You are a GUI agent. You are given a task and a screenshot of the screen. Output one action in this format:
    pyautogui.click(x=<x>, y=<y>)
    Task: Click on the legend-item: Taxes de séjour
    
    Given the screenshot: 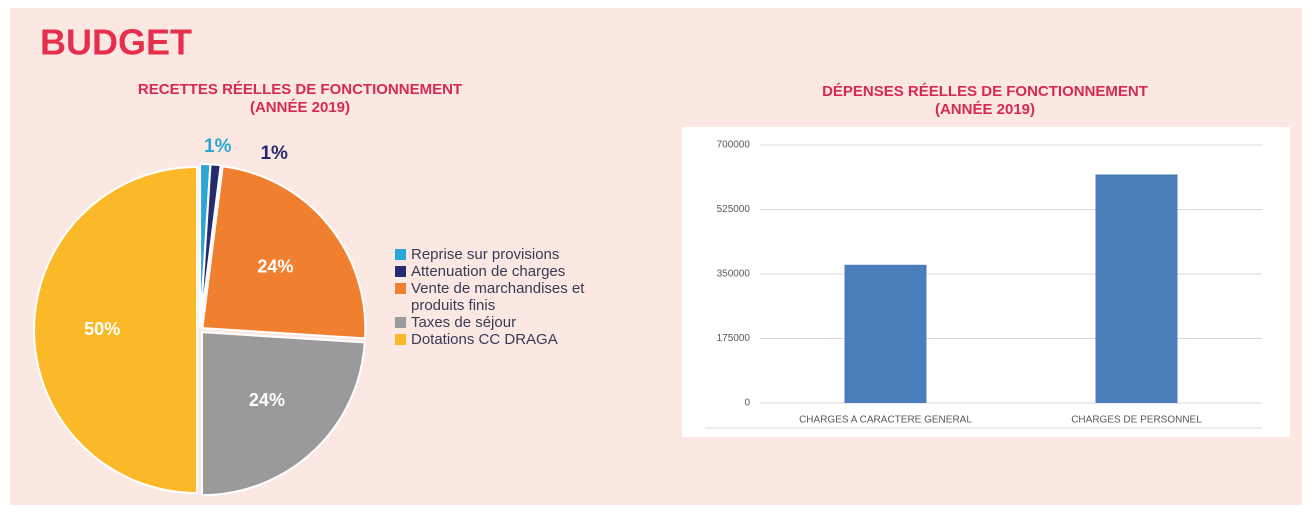 What is the action you would take?
    pyautogui.click(x=502, y=322)
    